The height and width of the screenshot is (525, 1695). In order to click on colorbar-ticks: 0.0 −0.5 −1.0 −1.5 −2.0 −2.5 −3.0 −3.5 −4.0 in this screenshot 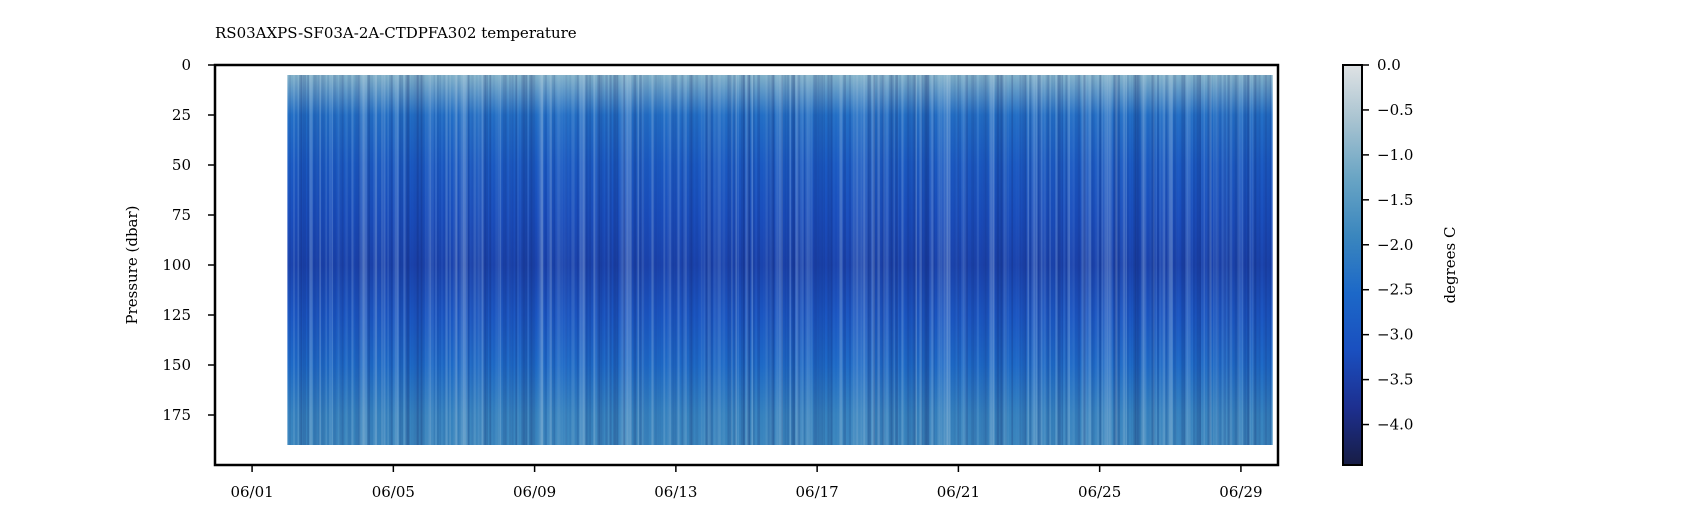, I will do `click(1387, 245)`.